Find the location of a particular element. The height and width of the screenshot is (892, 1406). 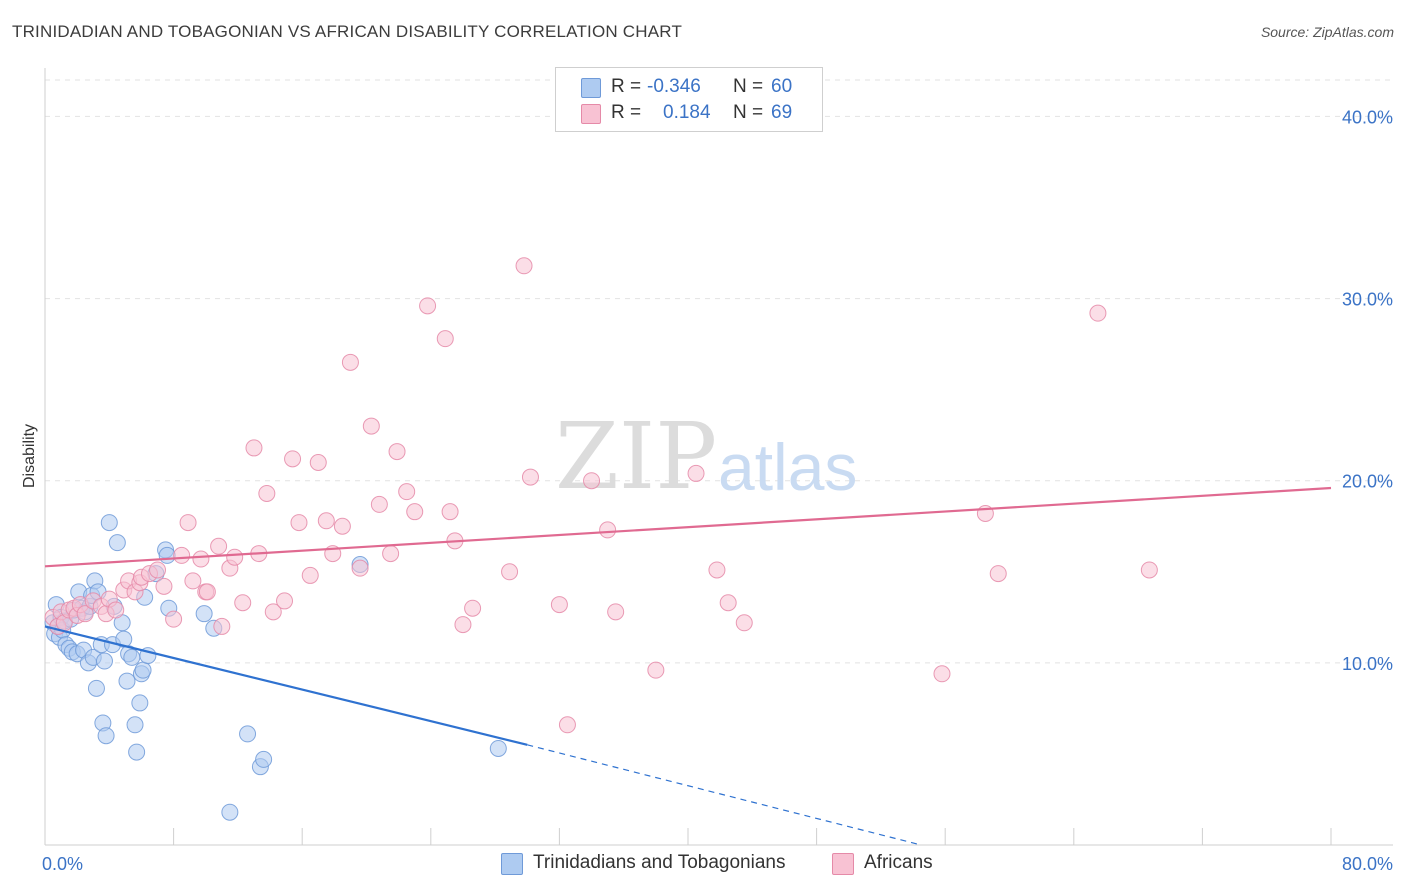

watermark: ZIP atlas is located at coordinates (706, 456).